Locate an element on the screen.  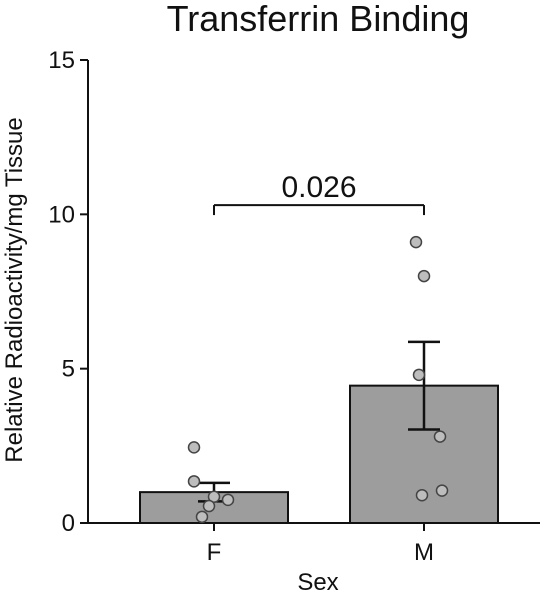
x-tick-label-F: F is located at coordinates (214, 552).